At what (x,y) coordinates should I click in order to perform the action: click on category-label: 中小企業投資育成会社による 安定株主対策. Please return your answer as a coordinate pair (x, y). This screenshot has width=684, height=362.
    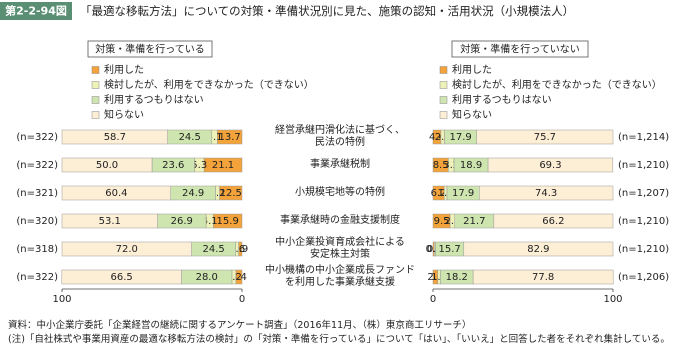
    Looking at the image, I should click on (340, 248).